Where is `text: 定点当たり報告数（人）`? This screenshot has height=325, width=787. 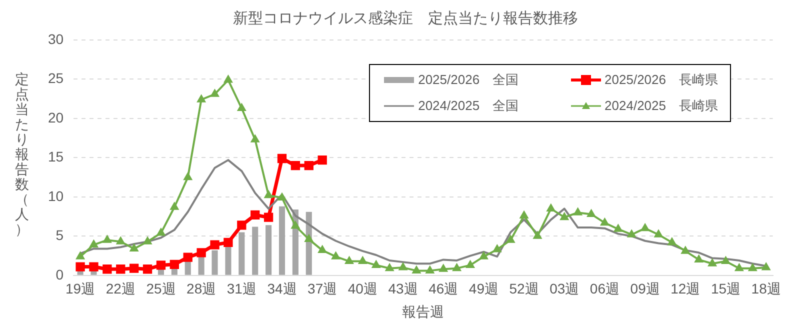
text: 定点当たり報告数（人） is located at coordinates (22, 154).